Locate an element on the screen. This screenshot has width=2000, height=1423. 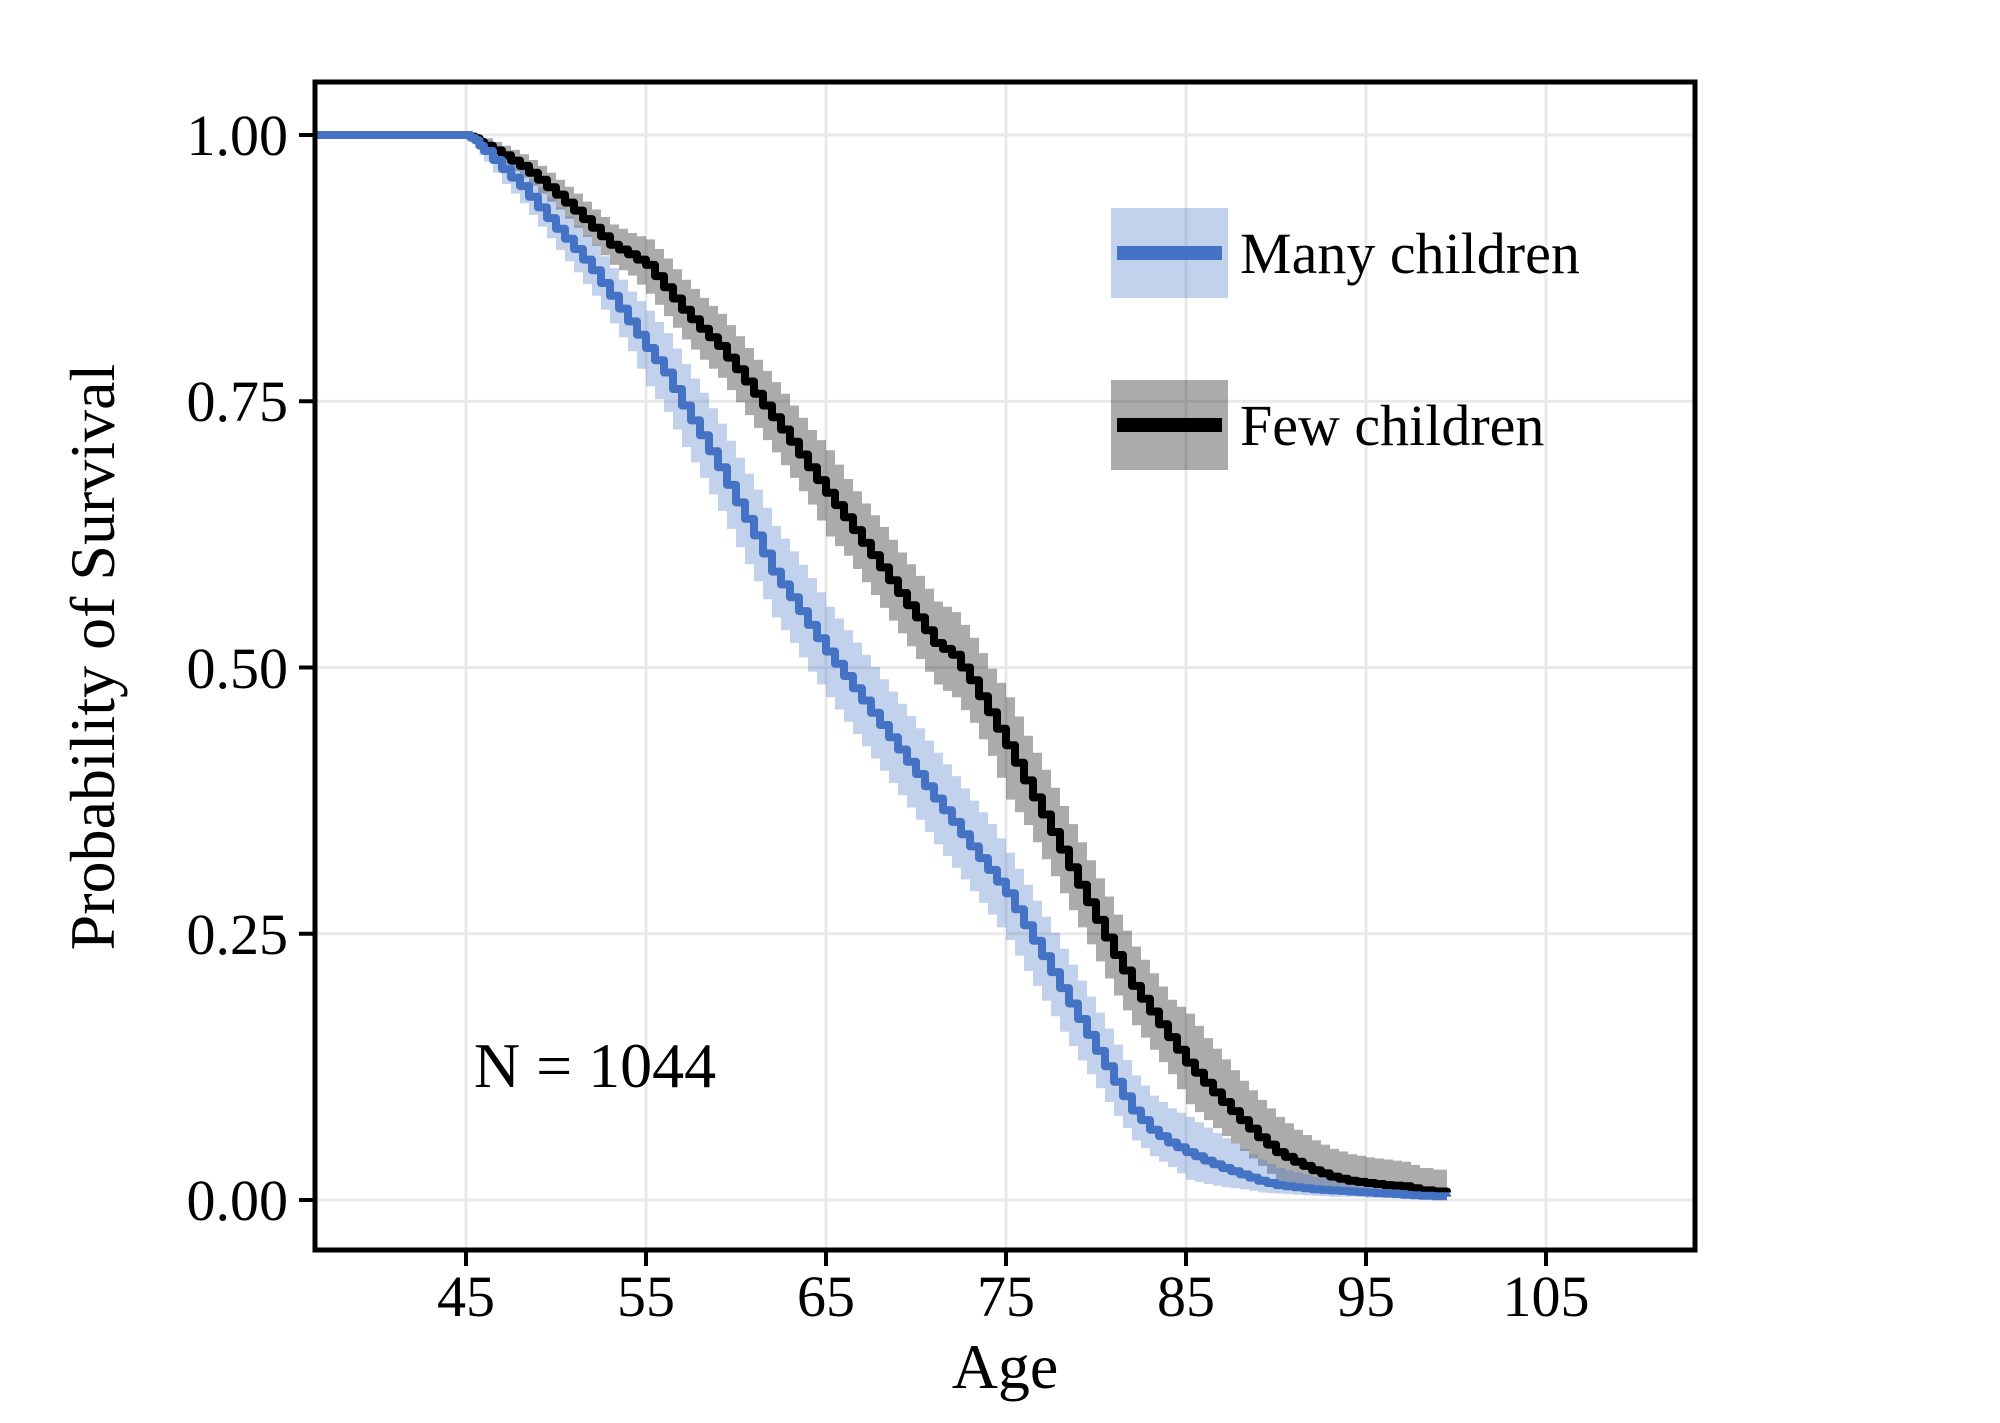
x-tick-label: 85 is located at coordinates (1186, 1296).